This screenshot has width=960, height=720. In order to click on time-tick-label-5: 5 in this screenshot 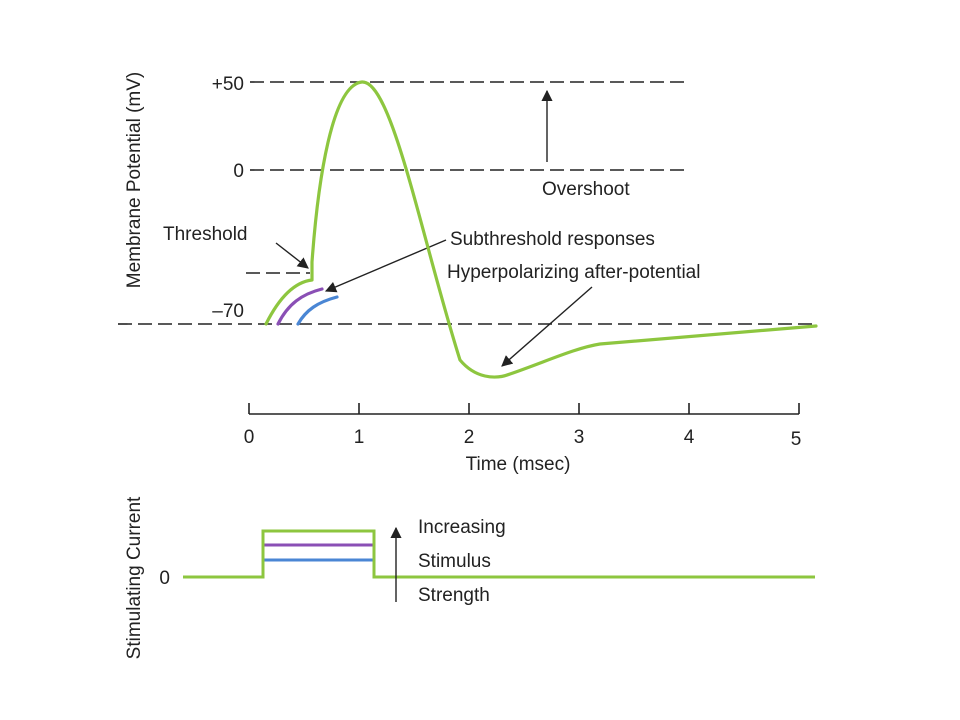, I will do `click(796, 439)`.